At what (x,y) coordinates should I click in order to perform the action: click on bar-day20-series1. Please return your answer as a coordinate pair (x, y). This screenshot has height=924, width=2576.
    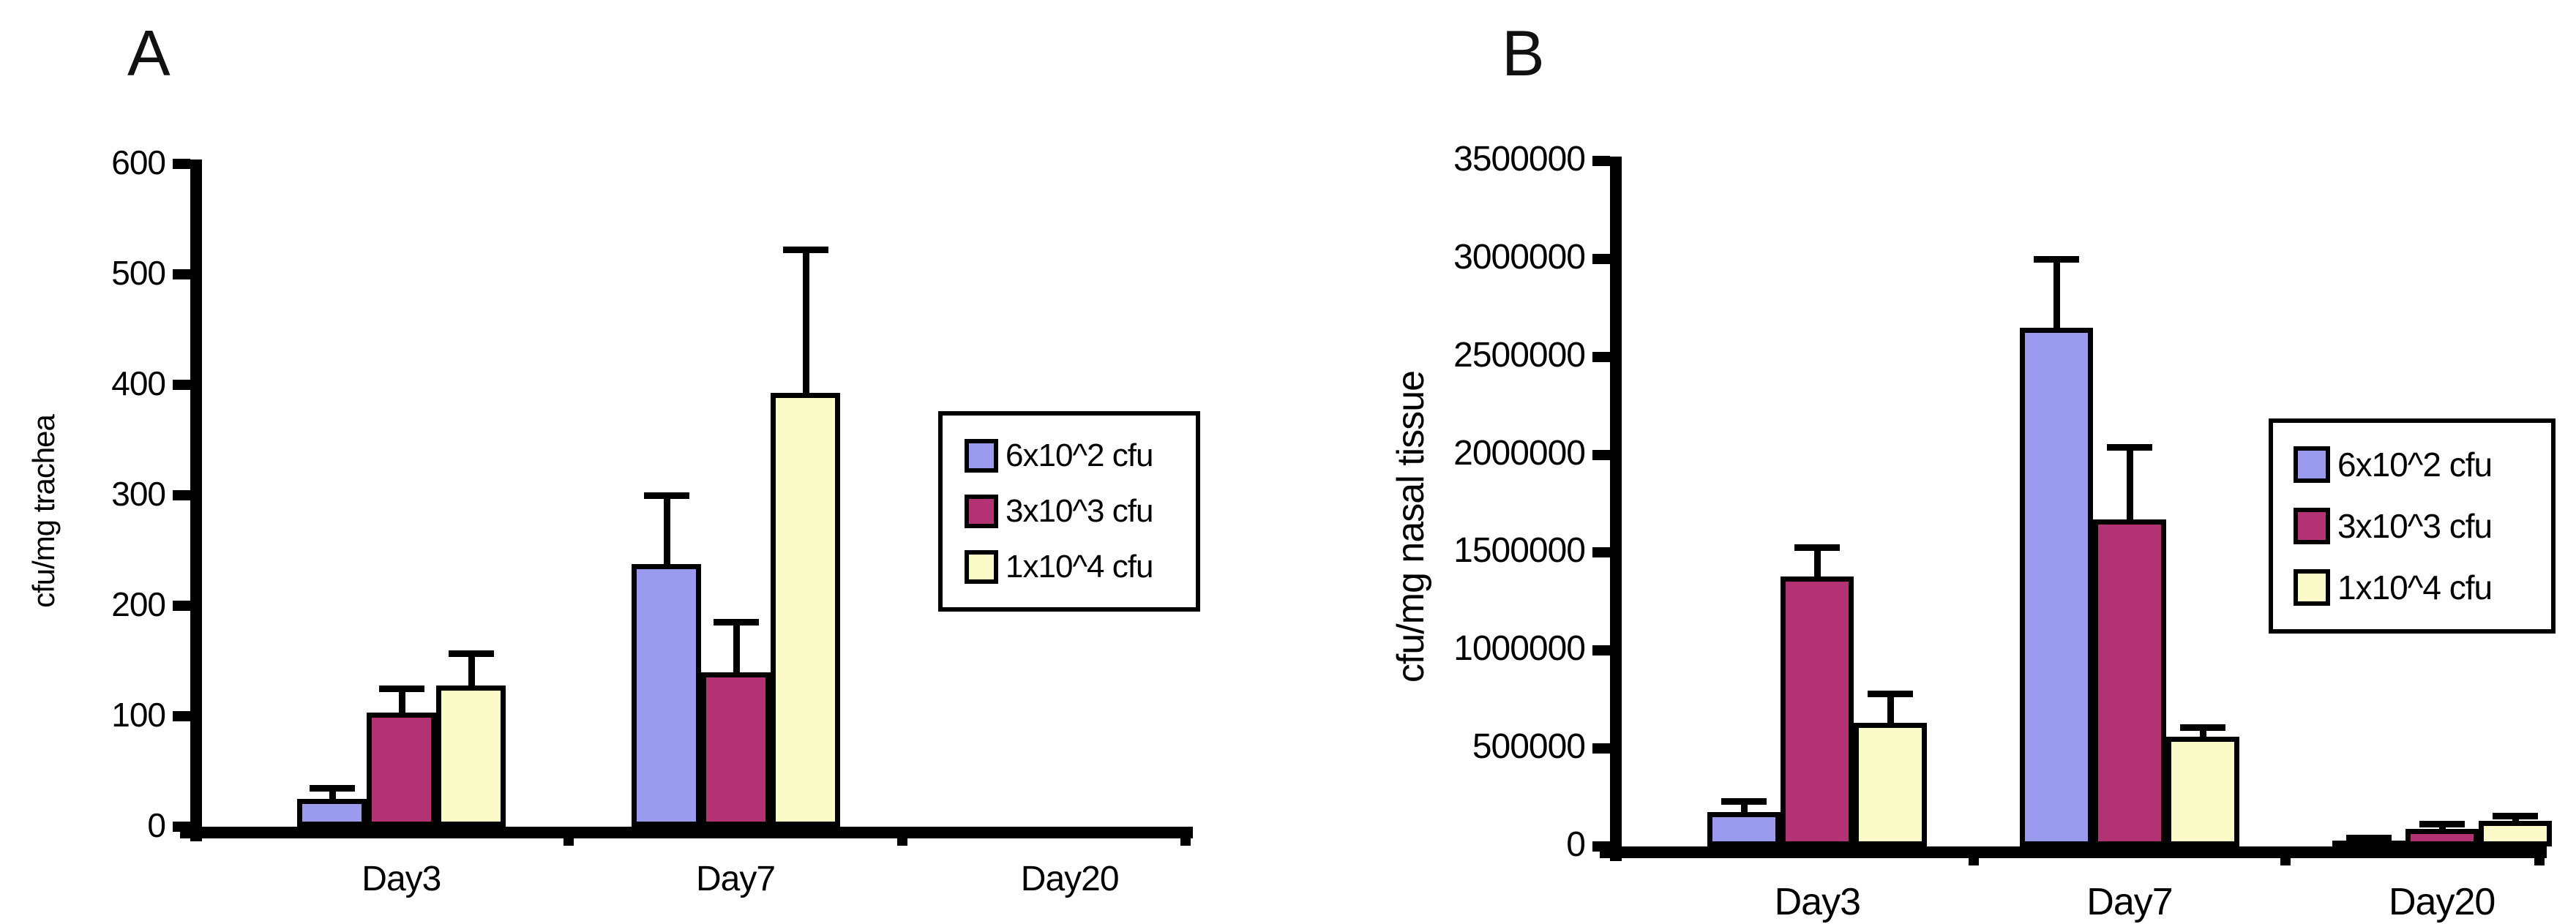
    Looking at the image, I should click on (2368, 846).